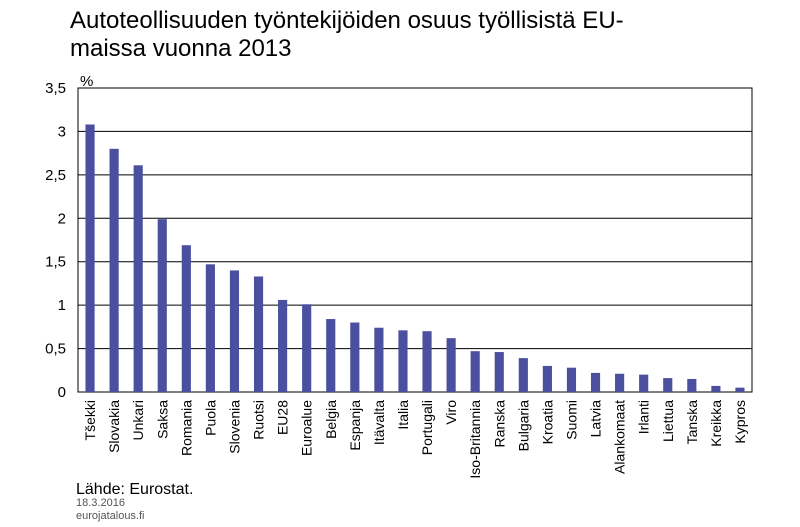 Image resolution: width=800 pixels, height=527 pixels. I want to click on x-tick-label: Saksa, so click(162, 419).